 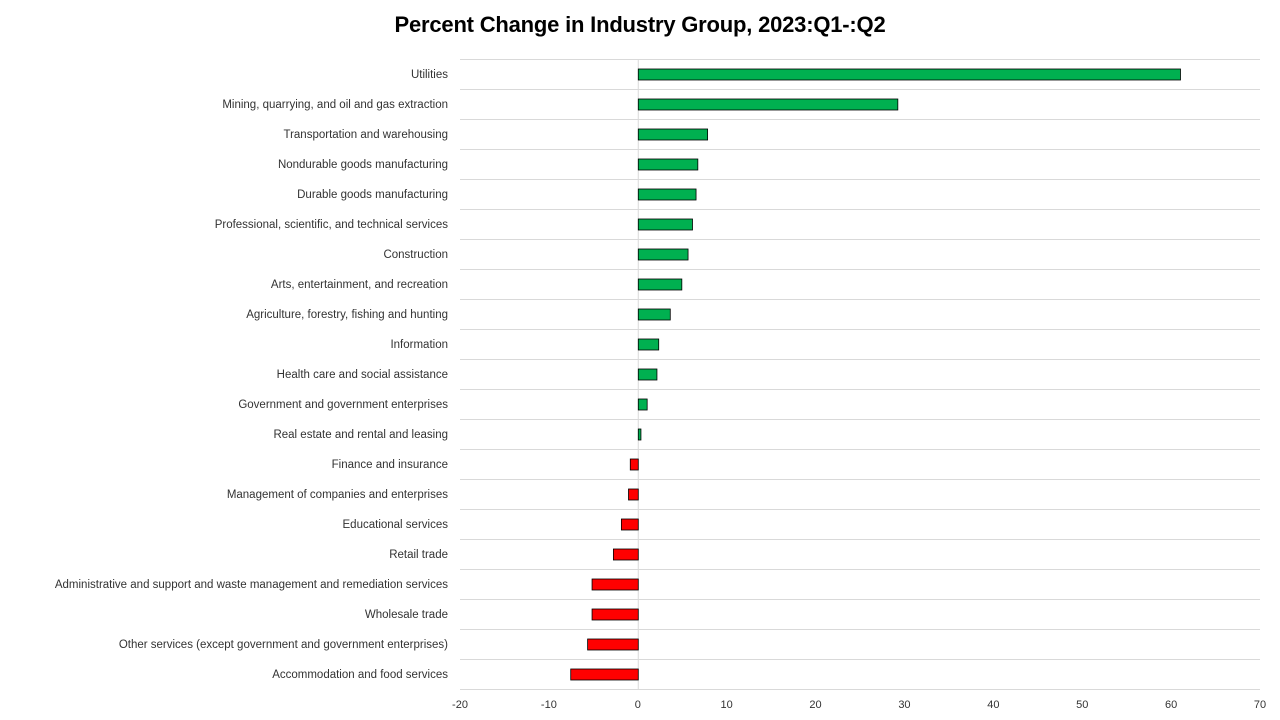 I want to click on category-label: Arts, entertainment, and recreation, so click(x=359, y=285).